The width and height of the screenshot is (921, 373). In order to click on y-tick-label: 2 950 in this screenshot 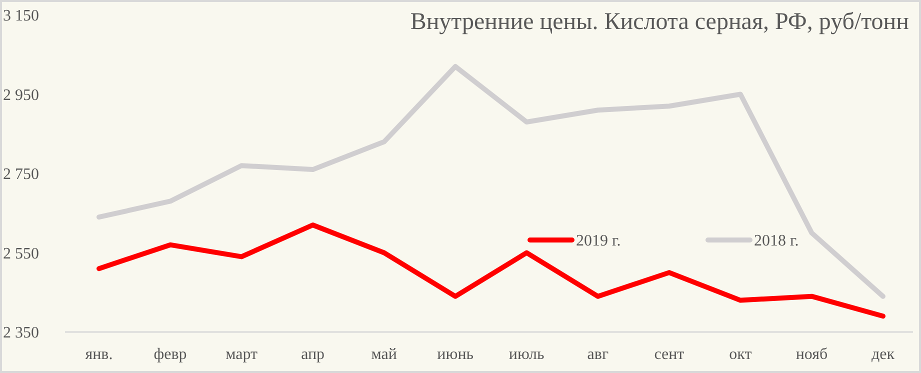, I will do `click(21, 95)`.